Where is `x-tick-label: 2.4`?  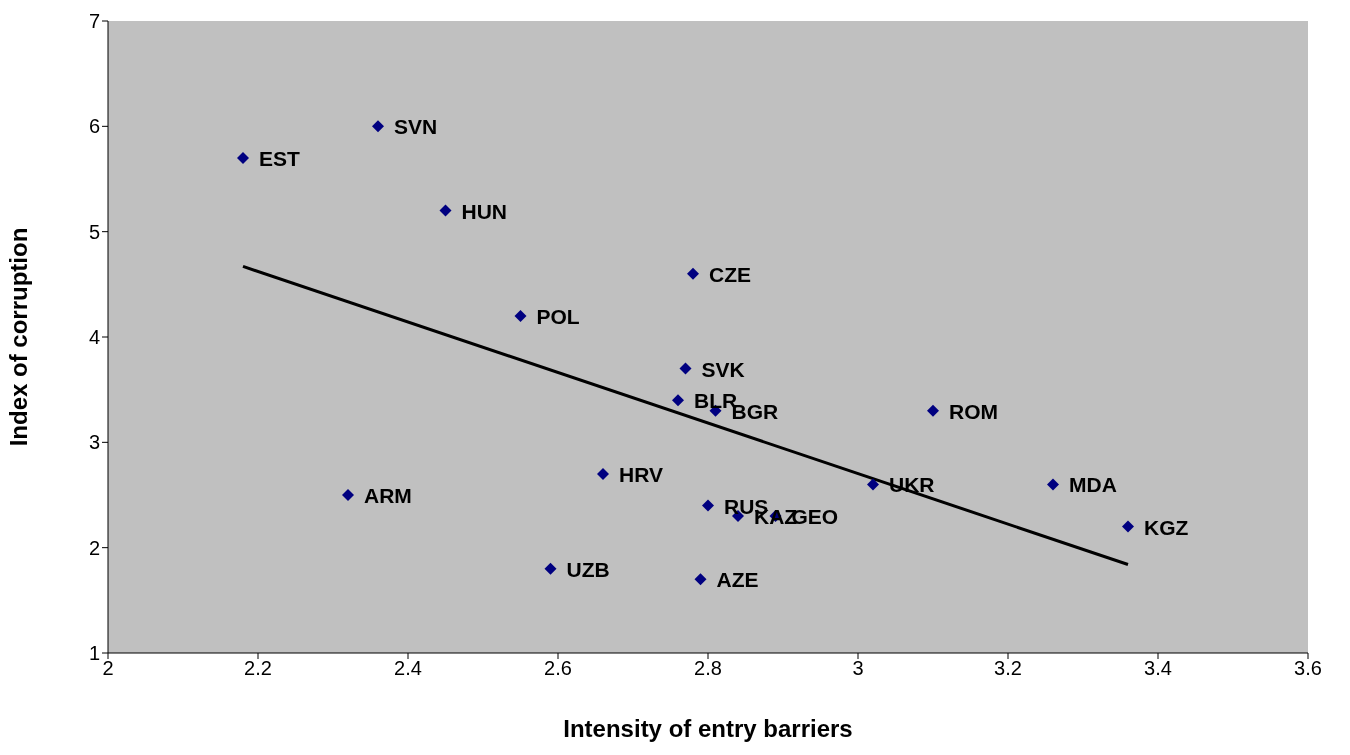
x-tick-label: 2.4 is located at coordinates (408, 668).